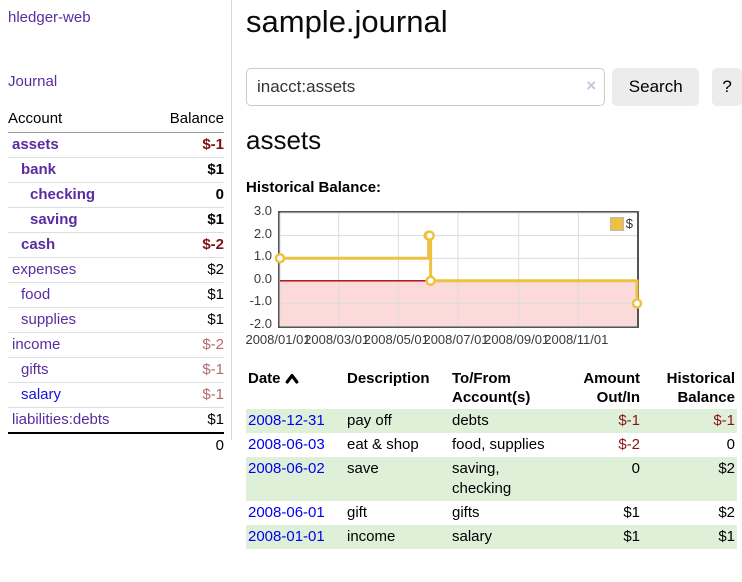  What do you see at coordinates (39, 169) in the screenshot?
I see `account-link: bank` at bounding box center [39, 169].